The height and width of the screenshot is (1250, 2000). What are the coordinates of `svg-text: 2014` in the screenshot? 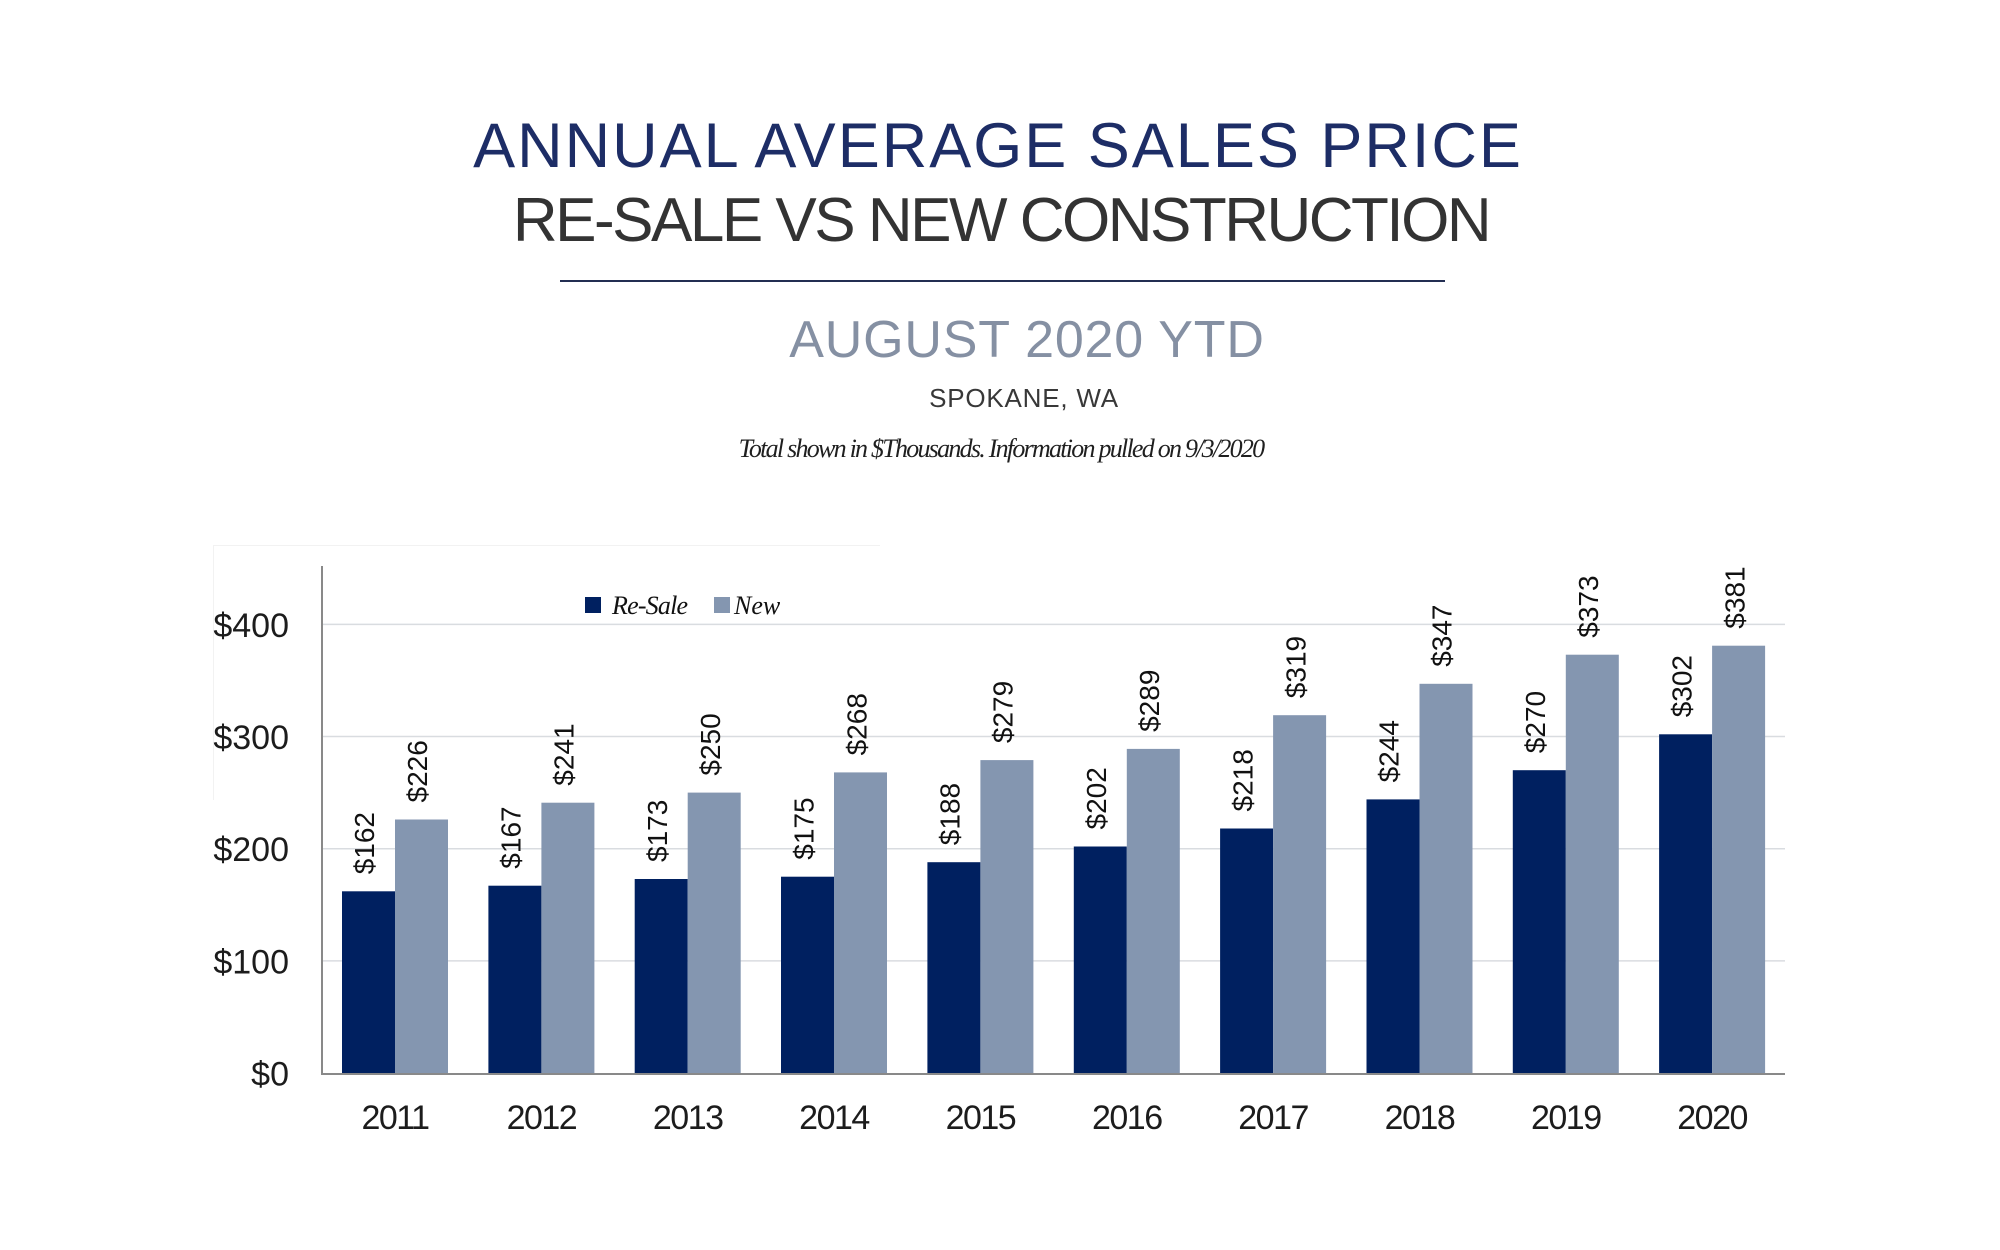 It's located at (834, 1118).